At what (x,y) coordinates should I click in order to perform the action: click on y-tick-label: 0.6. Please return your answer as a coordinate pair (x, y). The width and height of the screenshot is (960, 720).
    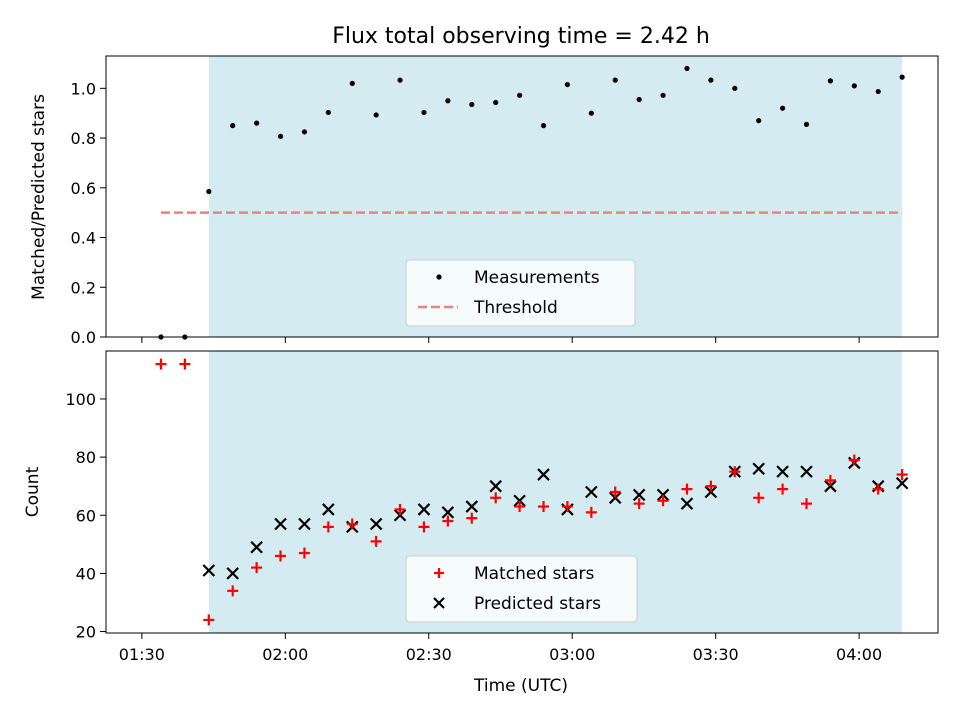
    Looking at the image, I should click on (83, 188).